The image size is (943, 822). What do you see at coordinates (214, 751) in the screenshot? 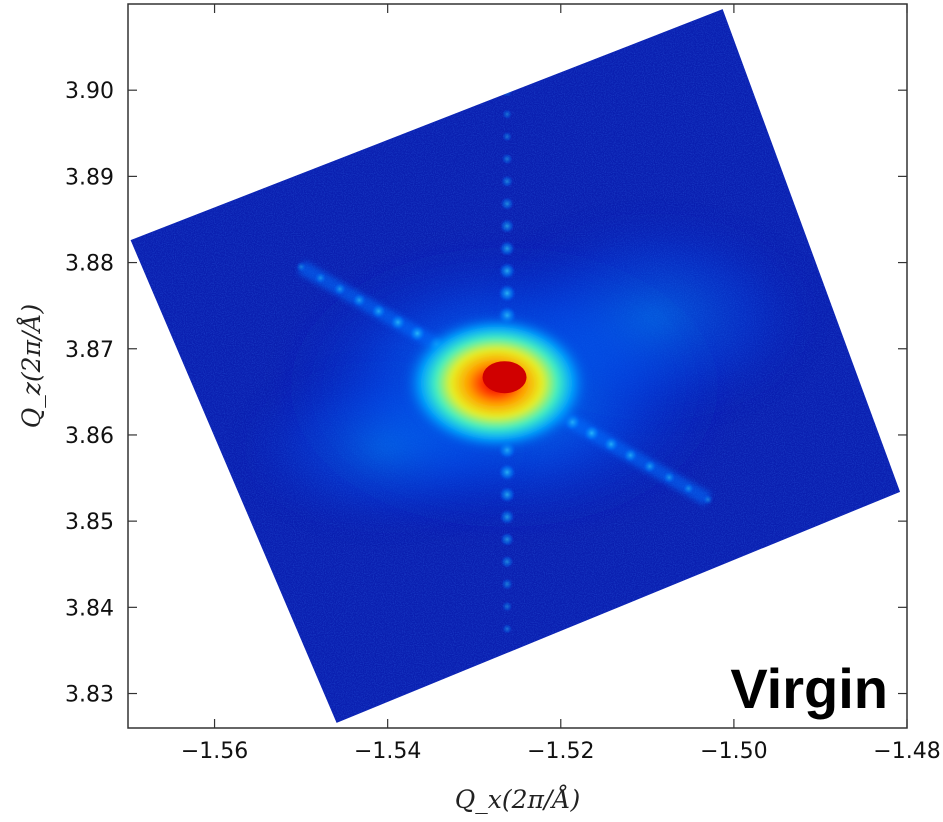
I see `x-tick-label: −1.56` at bounding box center [214, 751].